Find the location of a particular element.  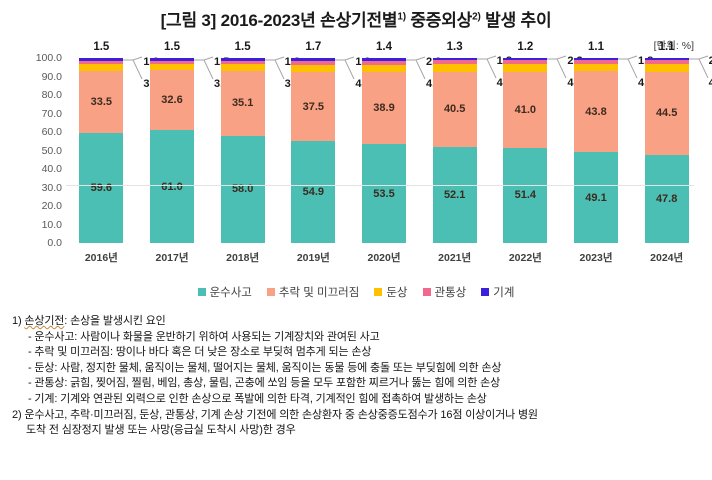

bar-group: 51.441.01.22.24.3 is located at coordinates (543, 142).